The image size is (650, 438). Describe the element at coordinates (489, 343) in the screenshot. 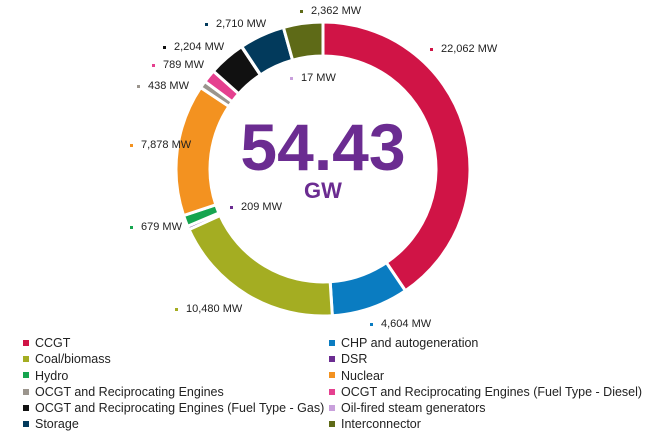

I see `legend-item: CHP and autogeneration` at that location.